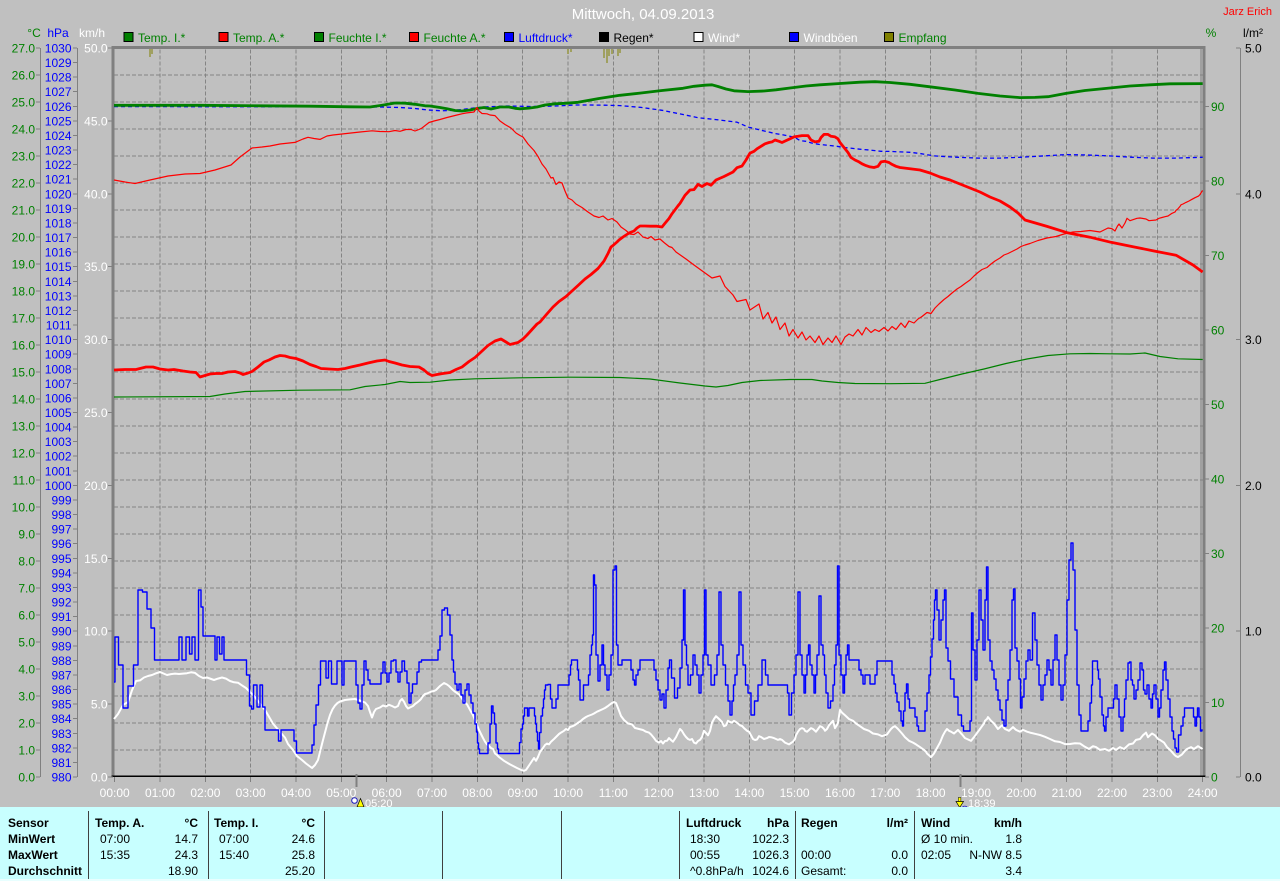  Describe the element at coordinates (58, 238) in the screenshot. I see `svg-text: 1017` at that location.